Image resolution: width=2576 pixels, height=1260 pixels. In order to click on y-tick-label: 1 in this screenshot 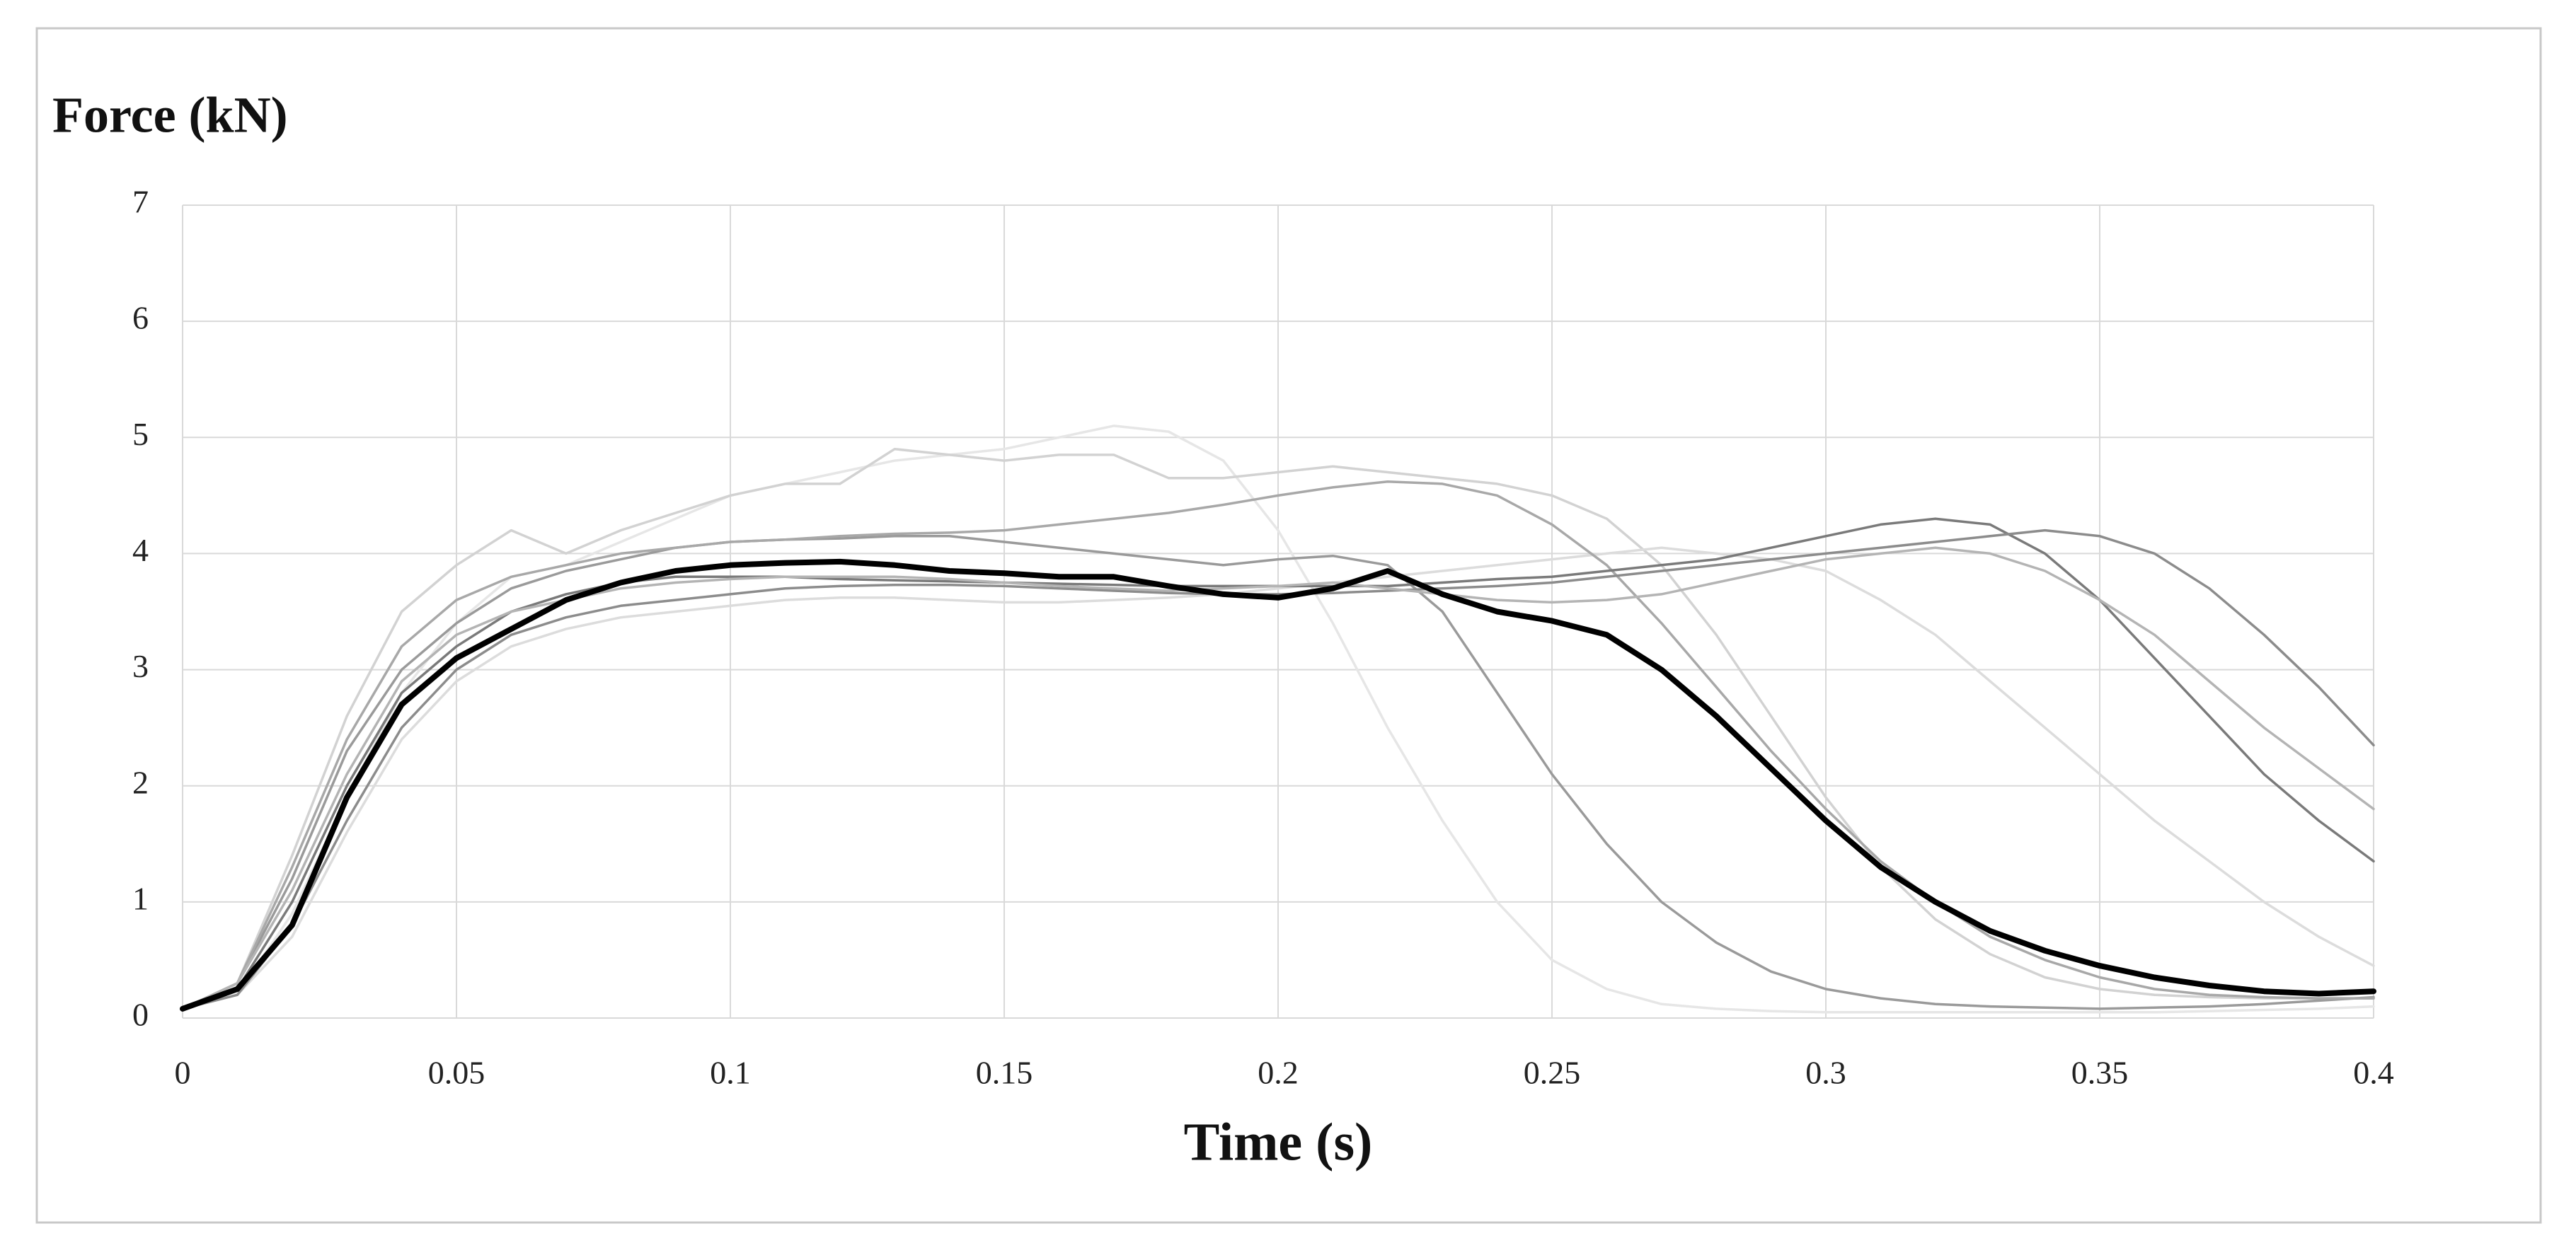, I will do `click(141, 898)`.